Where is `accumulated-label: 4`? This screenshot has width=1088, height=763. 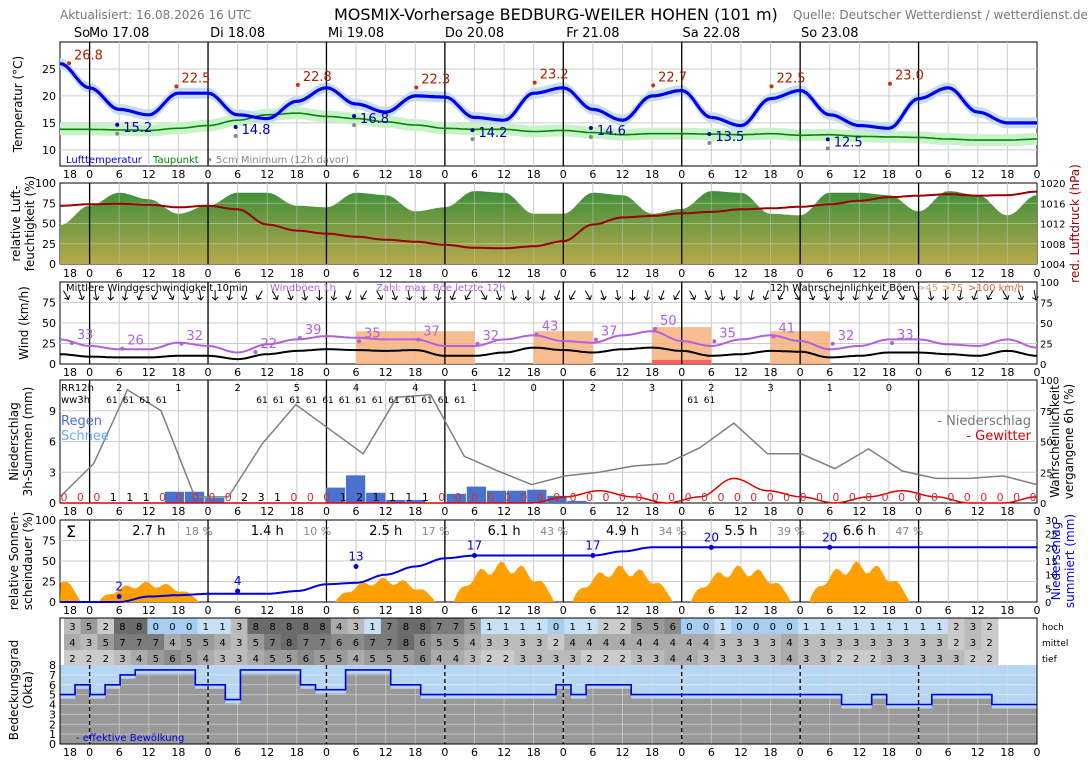
accumulated-label: 4 is located at coordinates (238, 581).